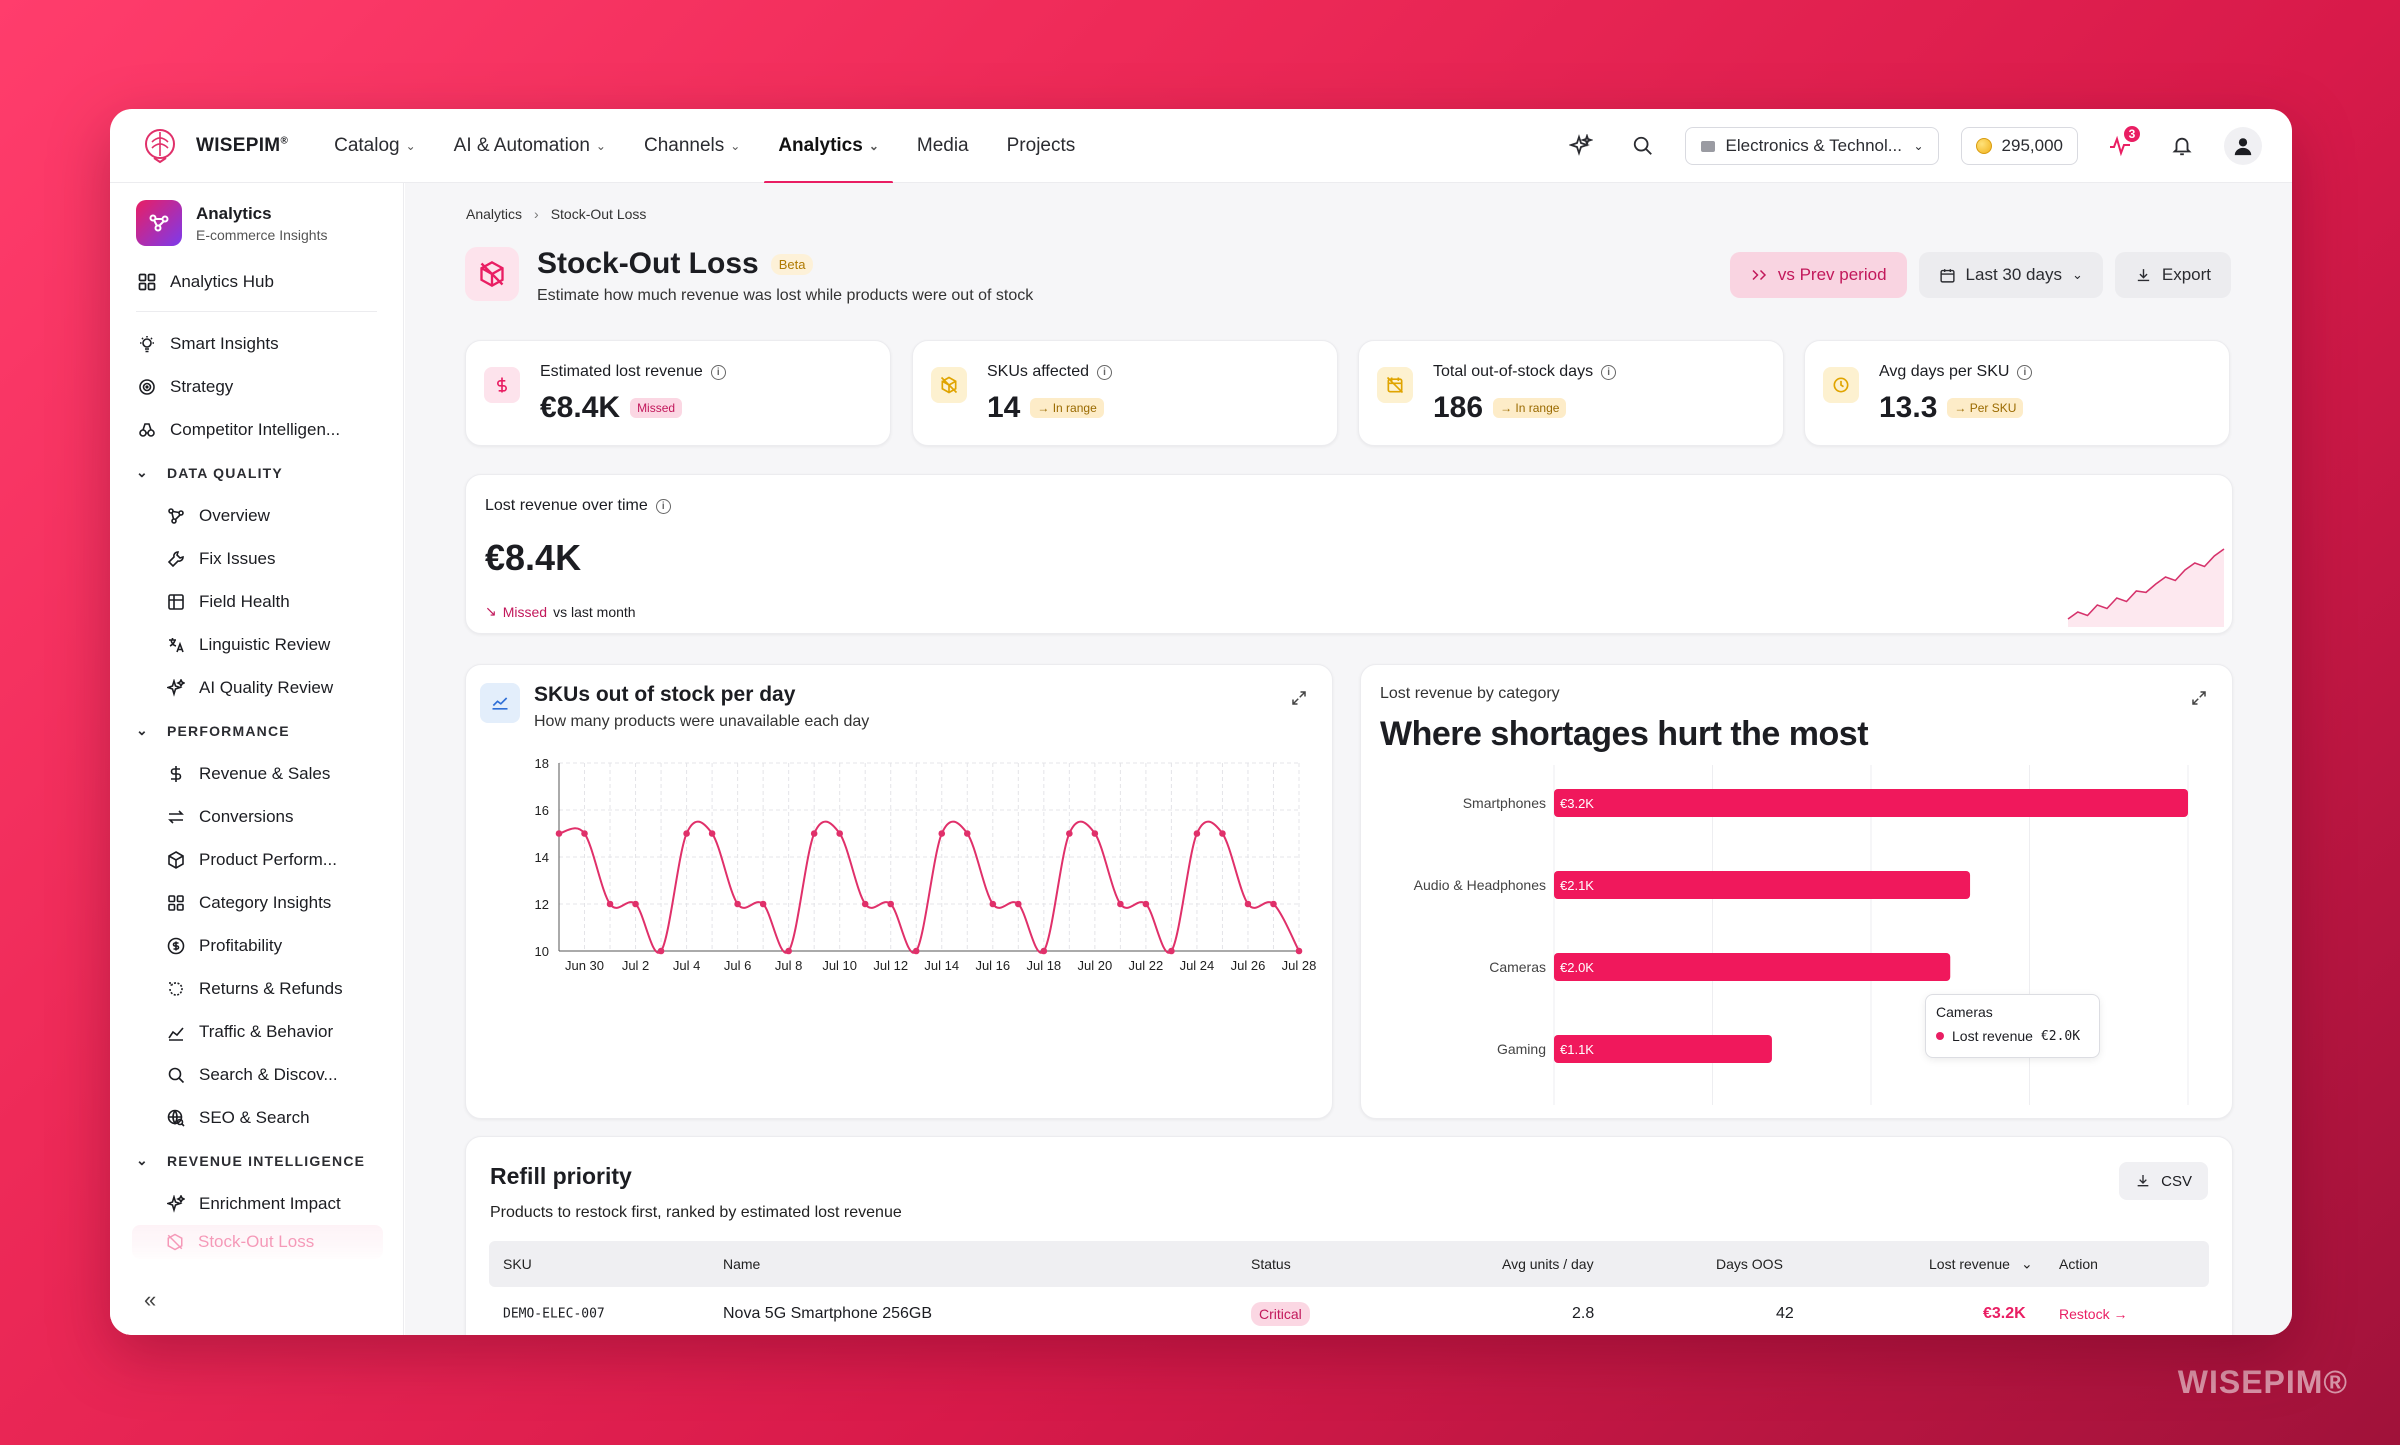 This screenshot has height=1445, width=2400. Describe the element at coordinates (530, 146) in the screenshot. I see `nav-ai-automation: AI & Automation ⌄` at that location.